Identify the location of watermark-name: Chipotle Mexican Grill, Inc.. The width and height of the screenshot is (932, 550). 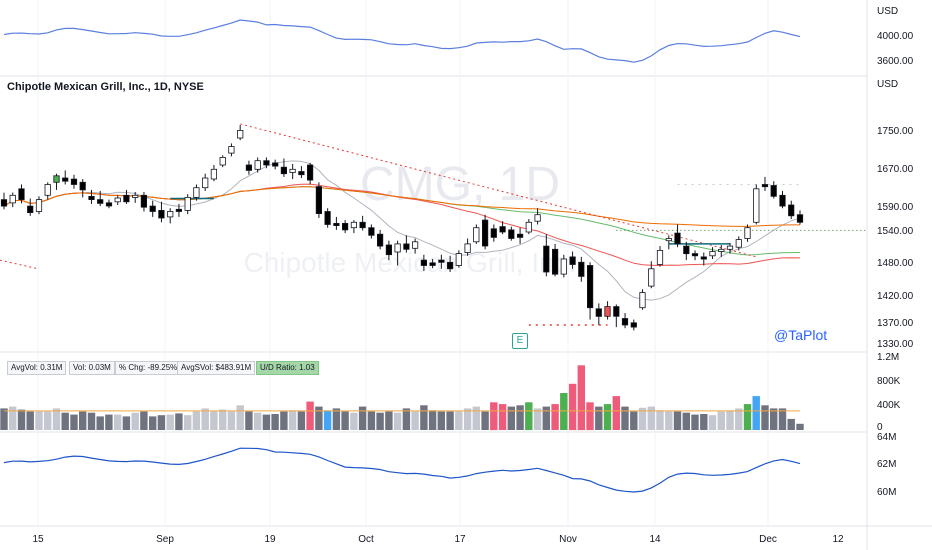
(409, 262).